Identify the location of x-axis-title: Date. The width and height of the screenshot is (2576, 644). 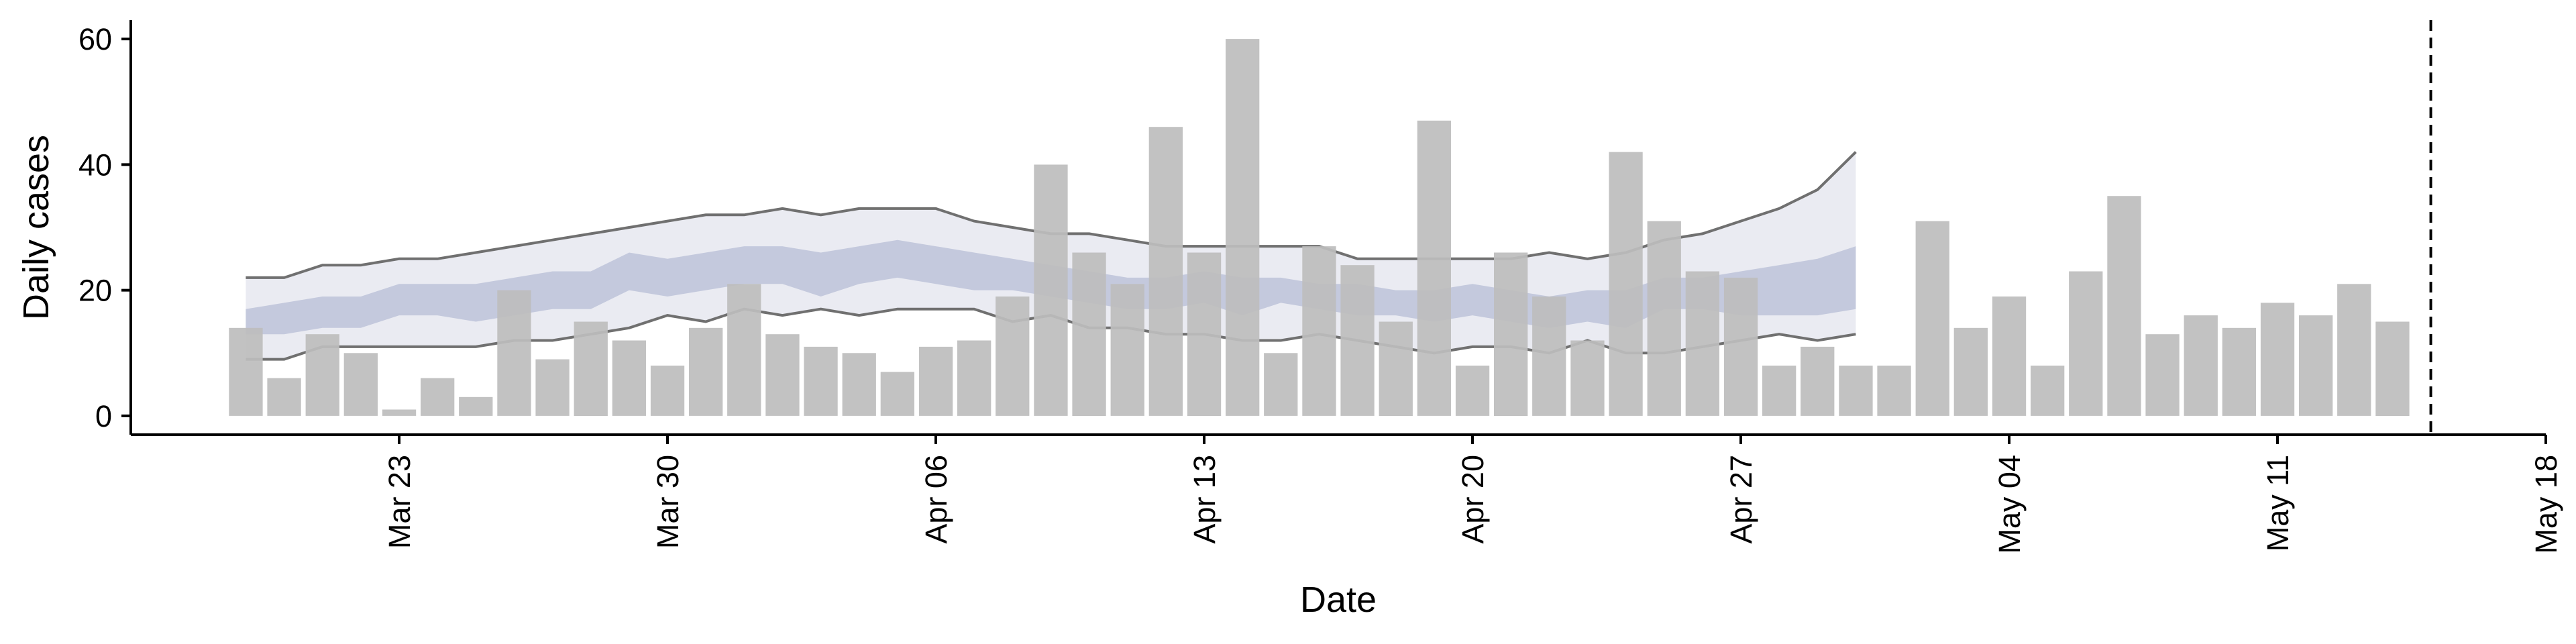
(1338, 600).